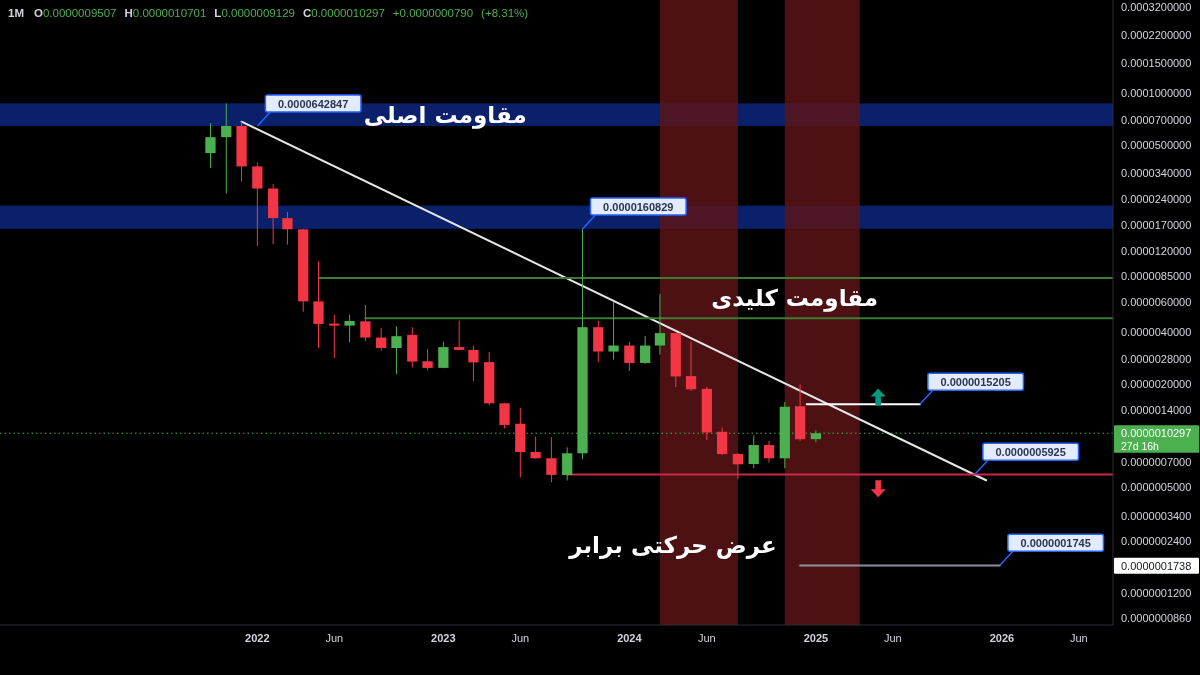 This screenshot has width=1200, height=675. Describe the element at coordinates (975, 382) in the screenshot. I see `annotation: 0.0000015205` at that location.